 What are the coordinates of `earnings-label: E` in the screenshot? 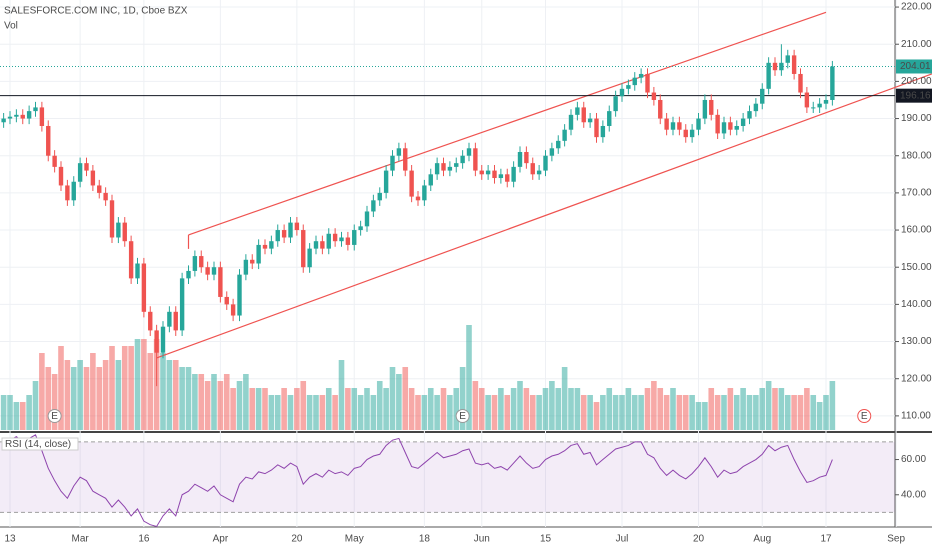 It's located at (54, 416).